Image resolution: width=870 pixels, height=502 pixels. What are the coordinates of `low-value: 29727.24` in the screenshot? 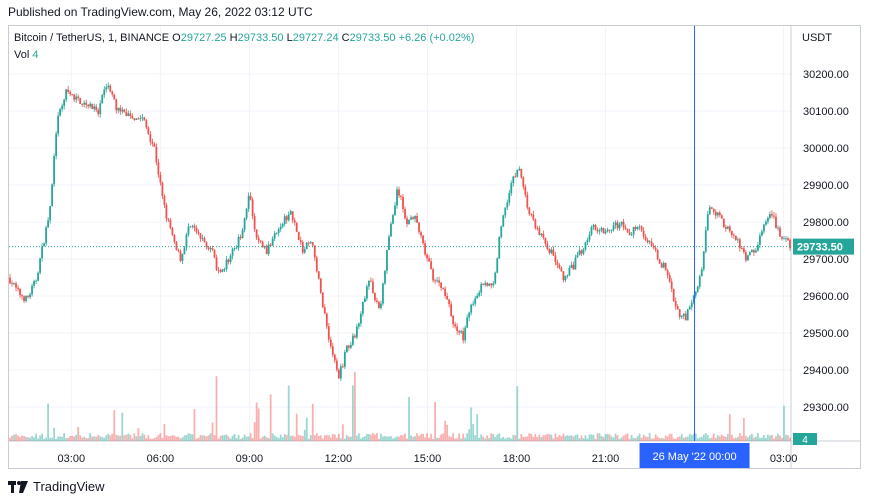 It's located at (315, 38).